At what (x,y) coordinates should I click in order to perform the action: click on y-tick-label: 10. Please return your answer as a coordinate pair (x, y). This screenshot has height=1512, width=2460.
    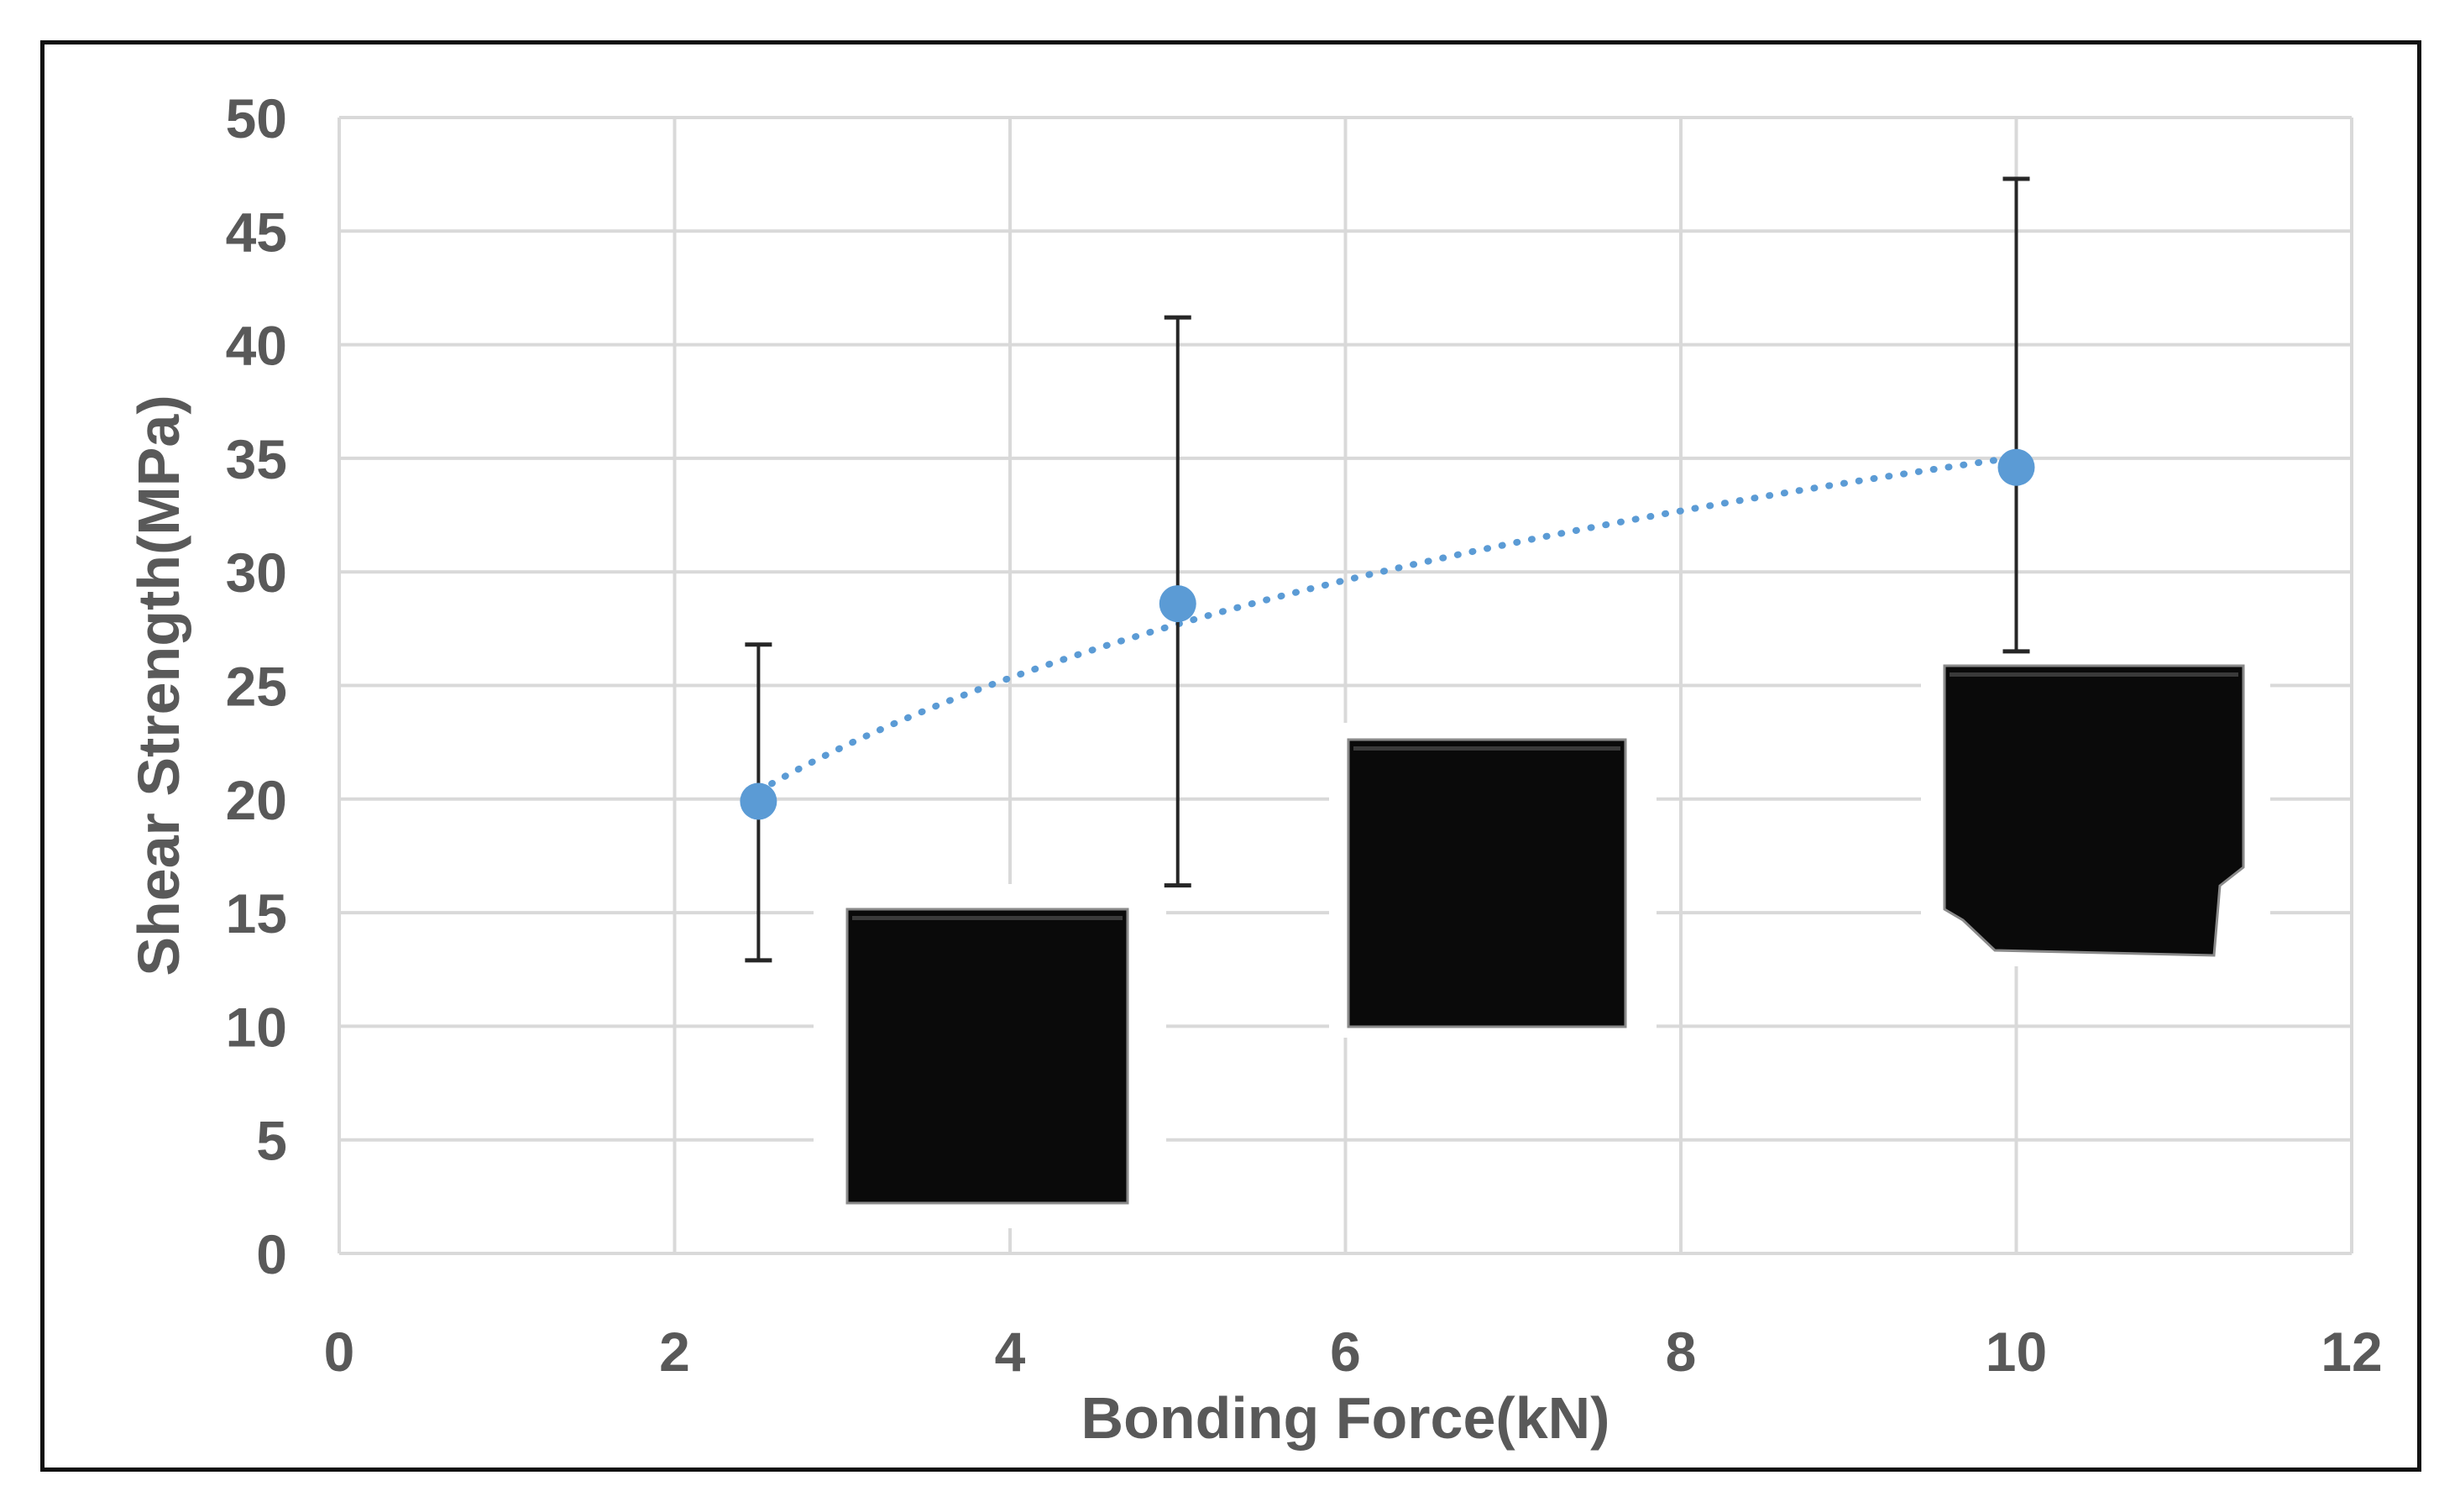
    Looking at the image, I should click on (256, 1027).